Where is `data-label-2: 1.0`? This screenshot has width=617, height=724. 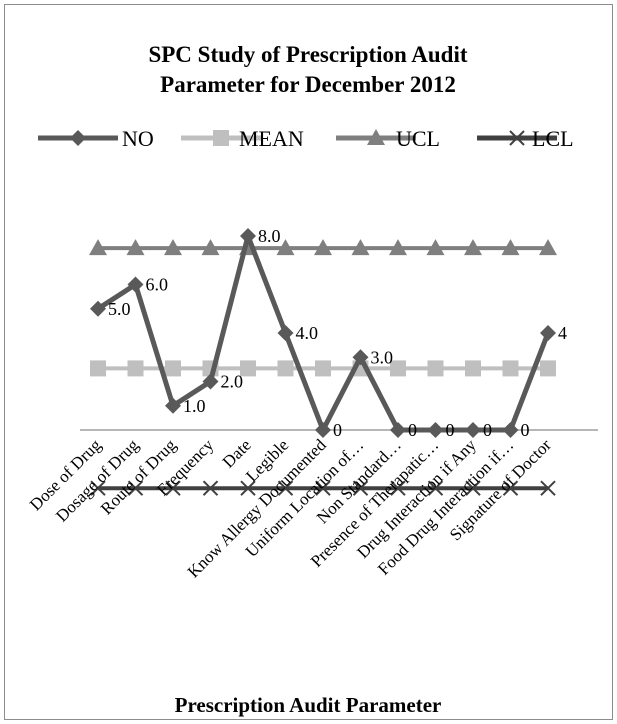
data-label-2: 1.0 is located at coordinates (194, 406).